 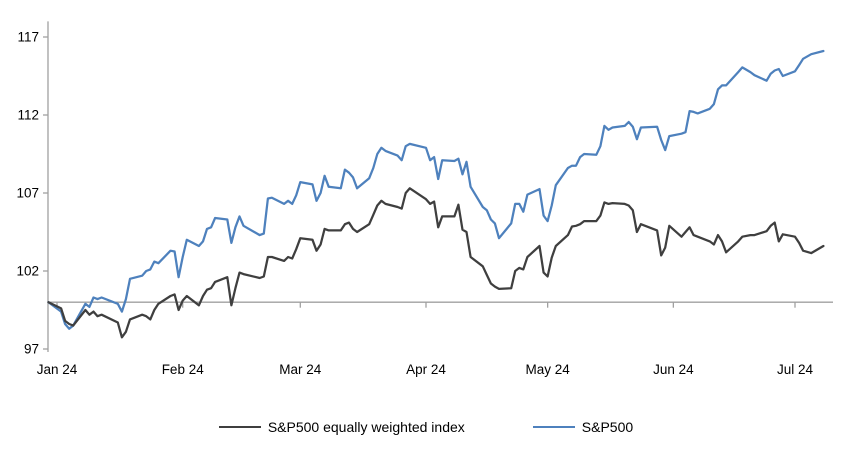 I want to click on legend-label-sp500: S&P500, so click(x=607, y=427).